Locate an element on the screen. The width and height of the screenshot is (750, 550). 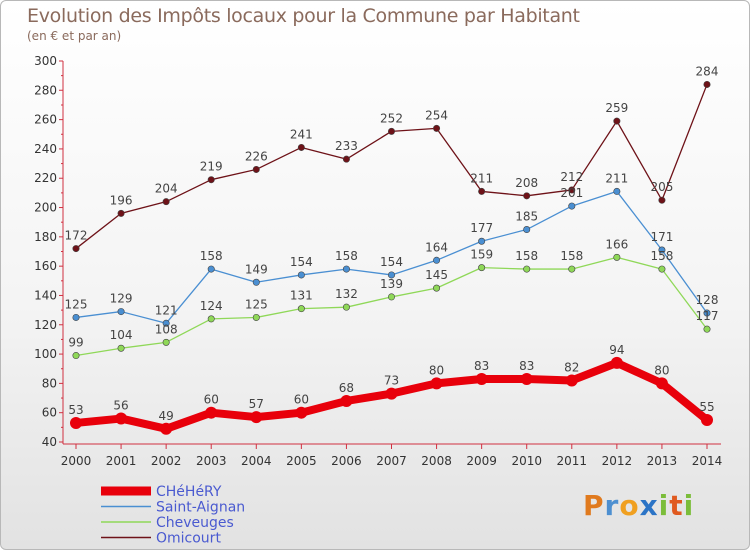
y-tick-label: 100 is located at coordinates (45, 354).